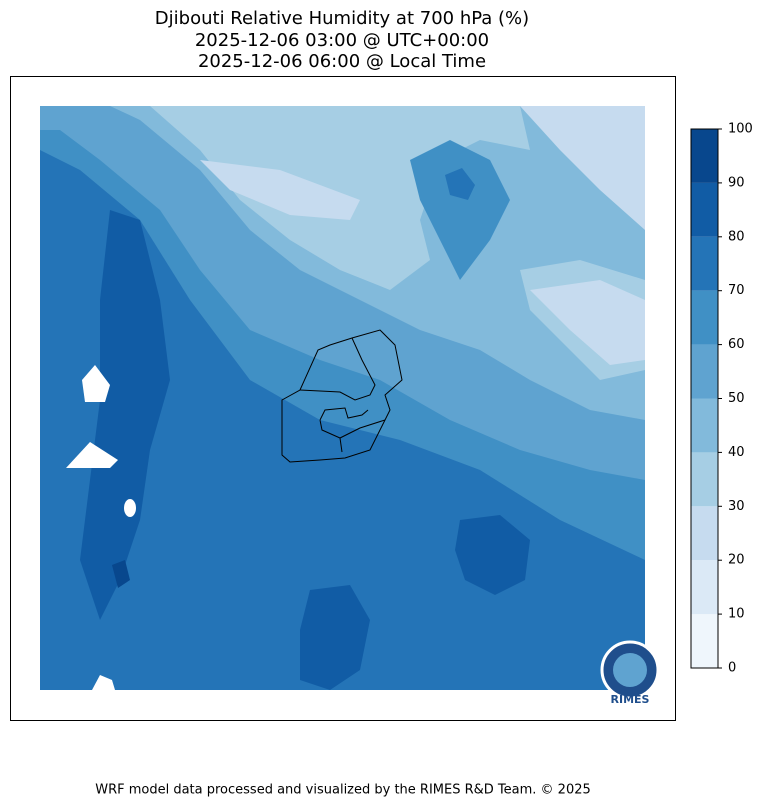 The image size is (764, 812). I want to click on colorbar: 0 10 20 30 40 50 60 70 80 90 100, so click(721, 399).